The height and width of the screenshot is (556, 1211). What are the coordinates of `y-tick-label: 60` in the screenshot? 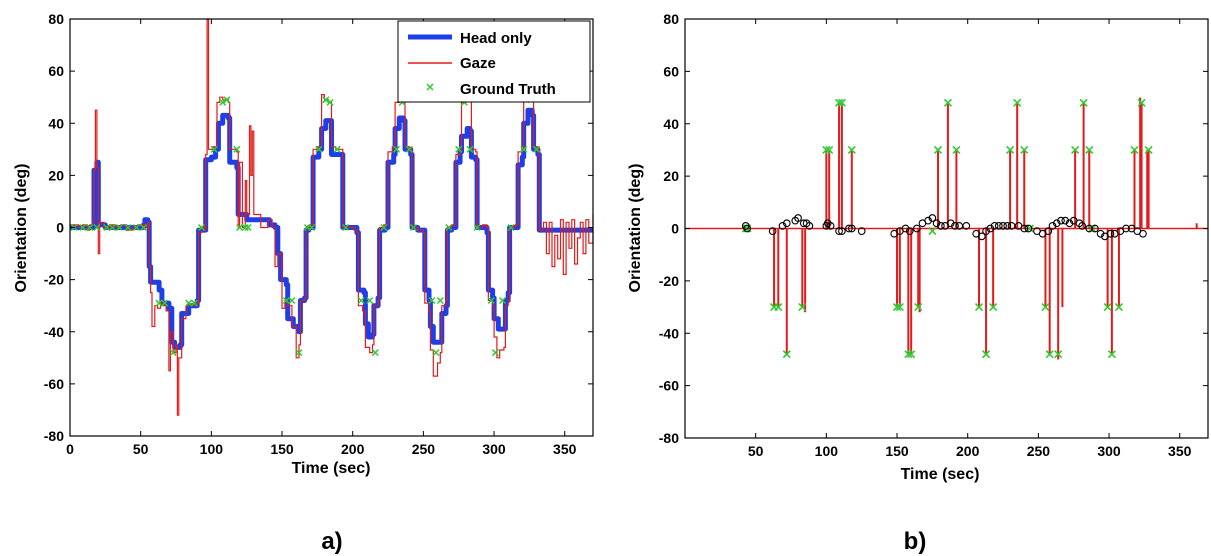 It's located at (56, 71).